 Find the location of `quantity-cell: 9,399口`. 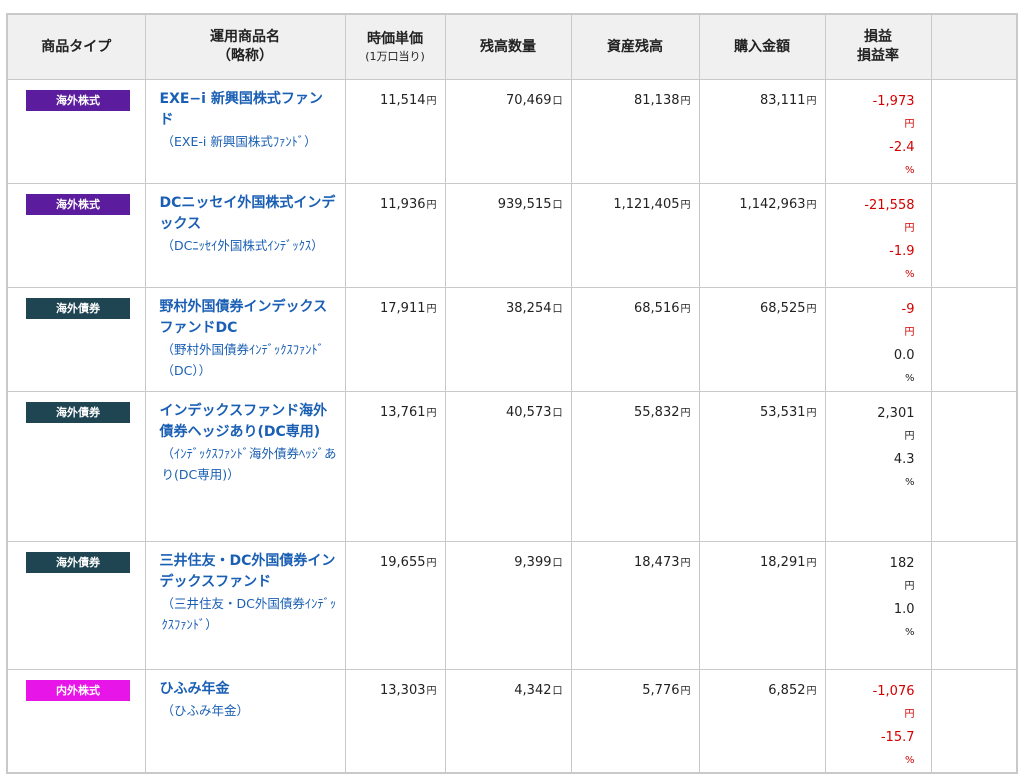

quantity-cell: 9,399口 is located at coordinates (508, 605).